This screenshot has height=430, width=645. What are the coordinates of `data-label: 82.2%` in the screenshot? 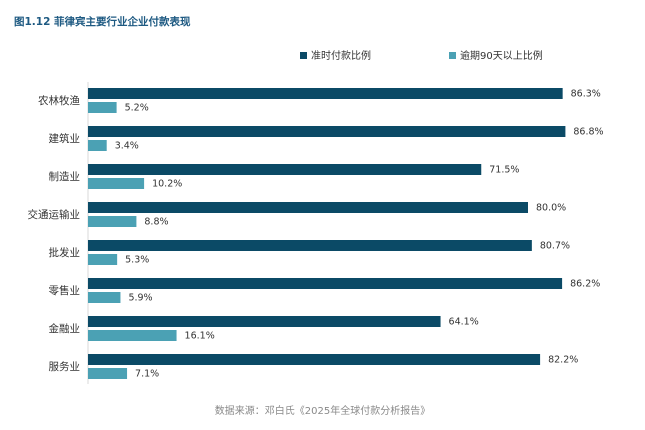 It's located at (563, 360).